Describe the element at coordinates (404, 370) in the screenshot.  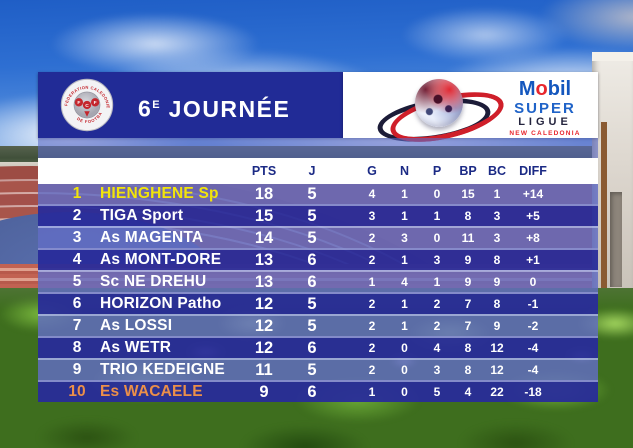
I see `cell-n: 0` at that location.